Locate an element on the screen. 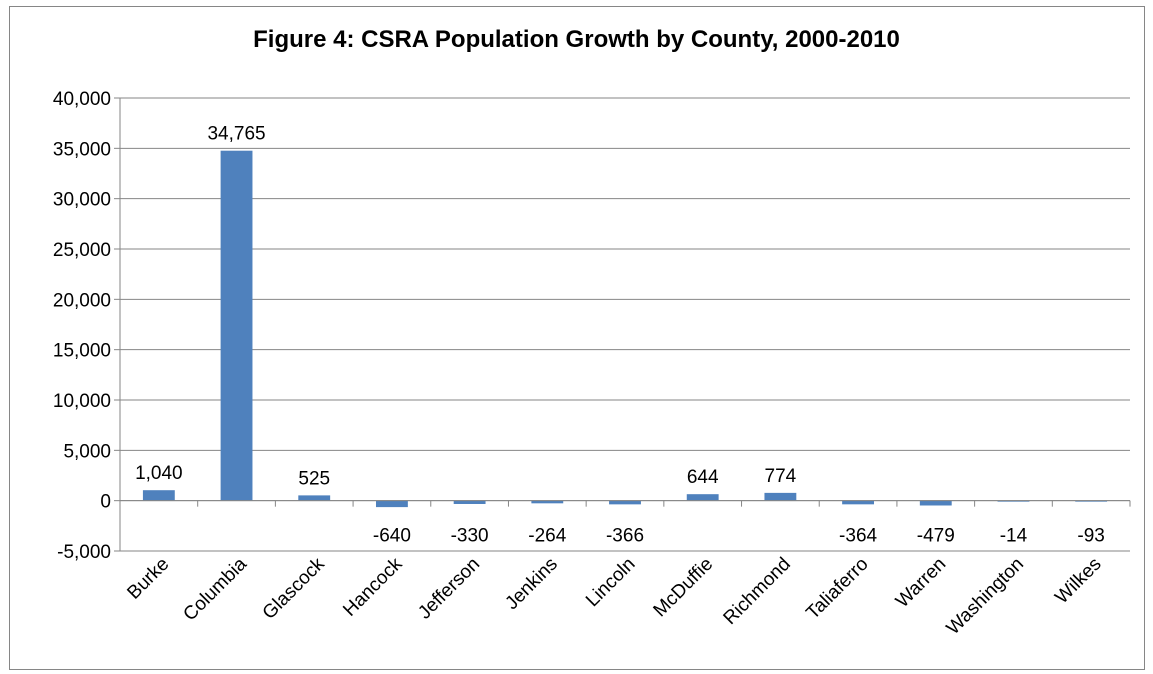 This screenshot has height=674, width=1153. data-label: 774 is located at coordinates (781, 476).